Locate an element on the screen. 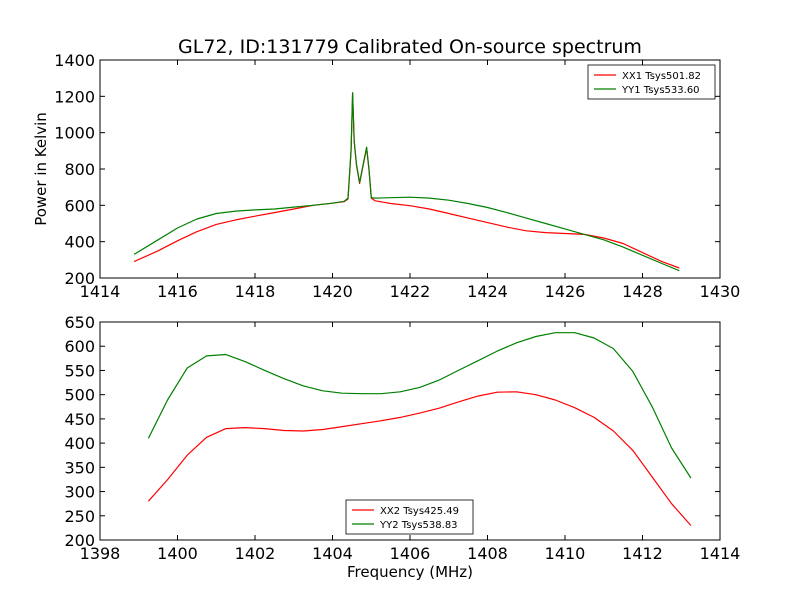 This screenshot has width=800, height=600. x-tick-label: 1428 is located at coordinates (642, 291).